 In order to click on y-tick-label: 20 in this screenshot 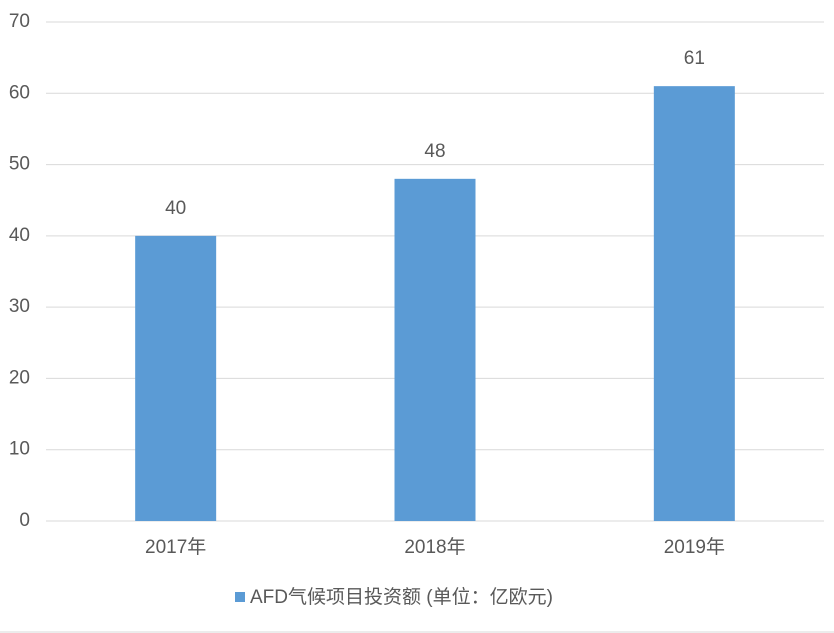, I will do `click(19, 377)`.